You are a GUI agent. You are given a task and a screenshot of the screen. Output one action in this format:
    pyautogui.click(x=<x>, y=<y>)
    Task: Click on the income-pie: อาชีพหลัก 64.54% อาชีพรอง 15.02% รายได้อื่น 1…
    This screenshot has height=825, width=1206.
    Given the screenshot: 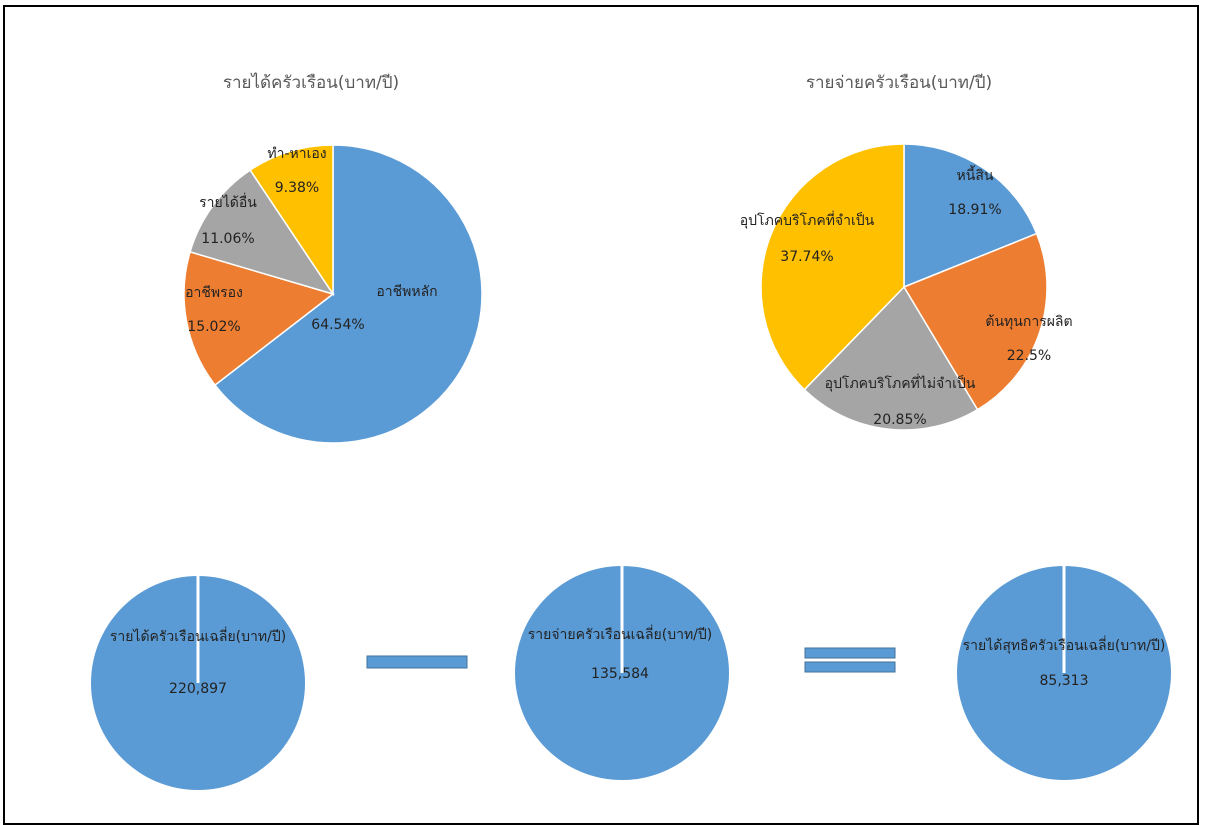 What is the action you would take?
    pyautogui.click(x=333, y=294)
    